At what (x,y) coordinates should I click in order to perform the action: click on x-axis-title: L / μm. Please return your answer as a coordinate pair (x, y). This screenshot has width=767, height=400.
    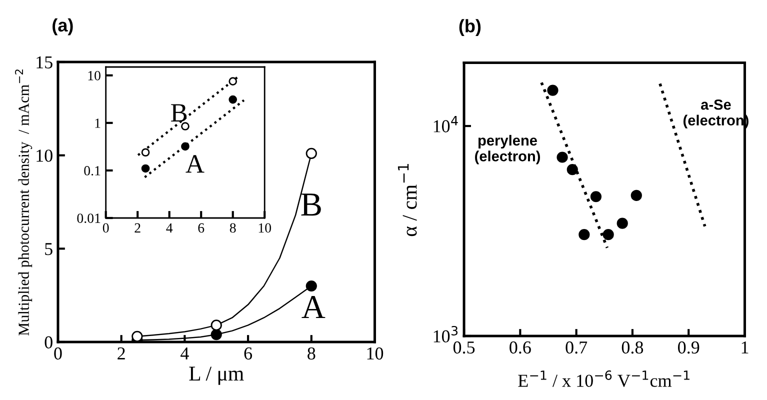
    Looking at the image, I should click on (216, 375).